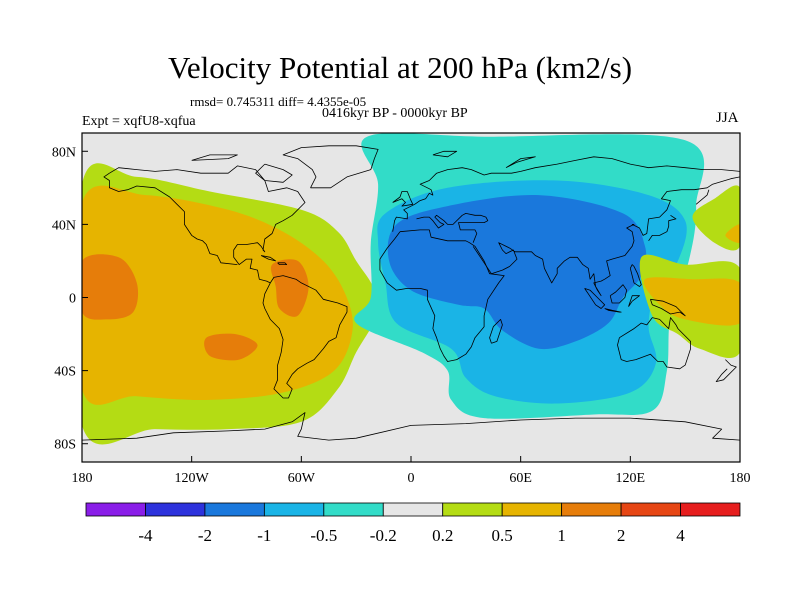 The image size is (800, 600). I want to click on y-tick-label: 40N, so click(64, 225).